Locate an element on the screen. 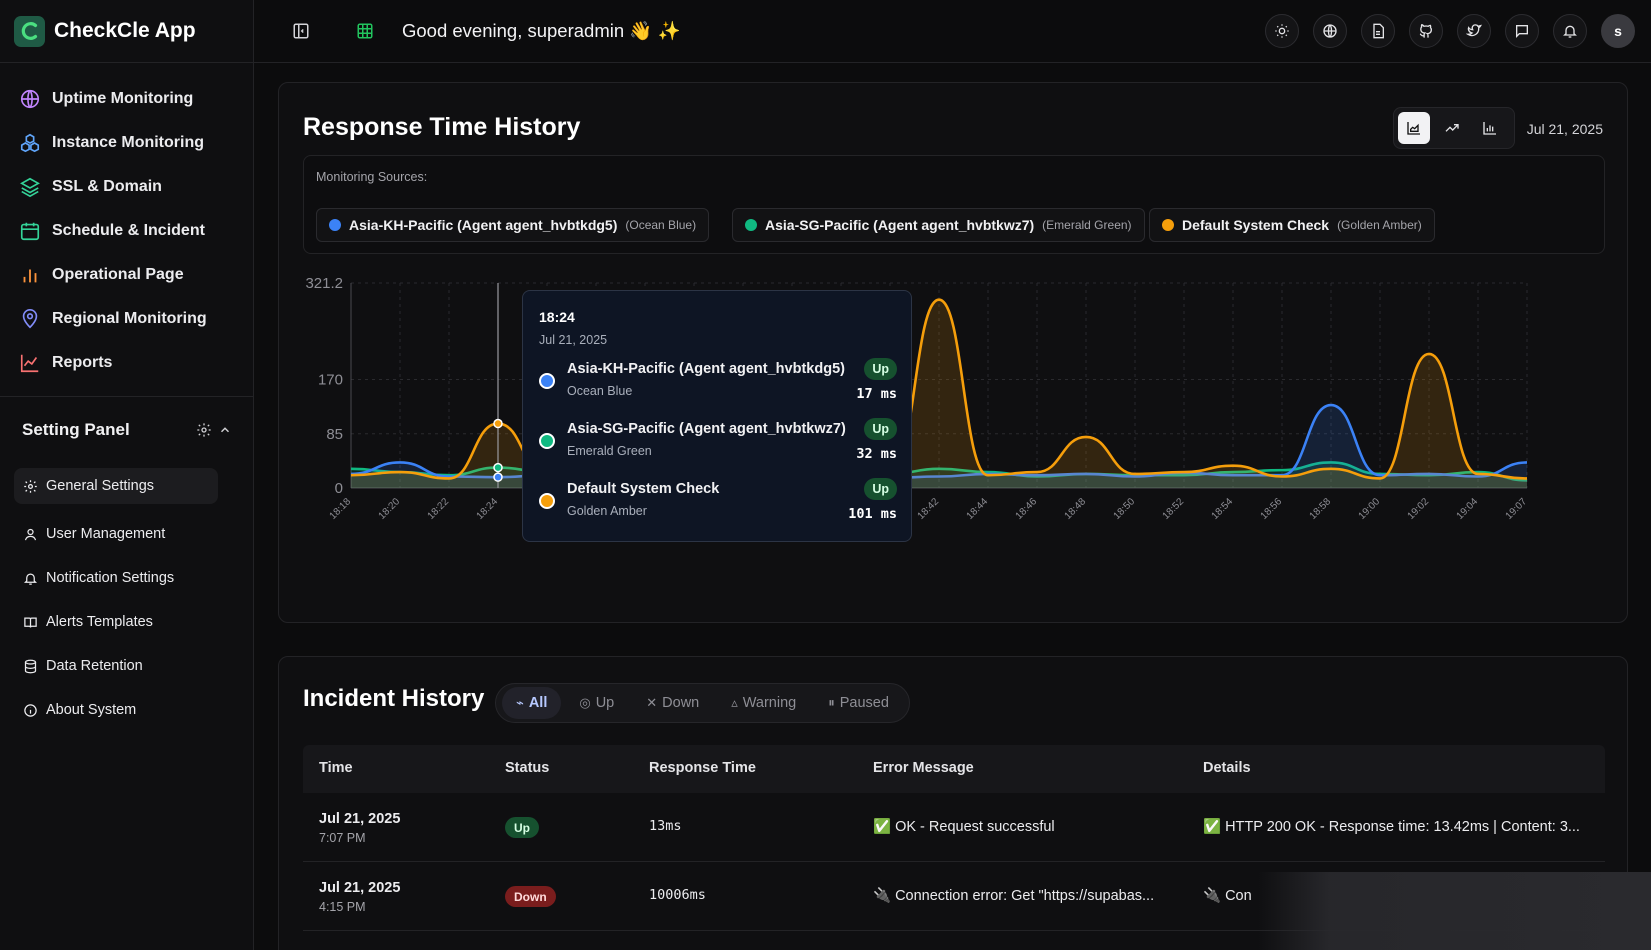 Image resolution: width=1651 pixels, height=950 pixels. filter-down: ✕ Down is located at coordinates (672, 703).